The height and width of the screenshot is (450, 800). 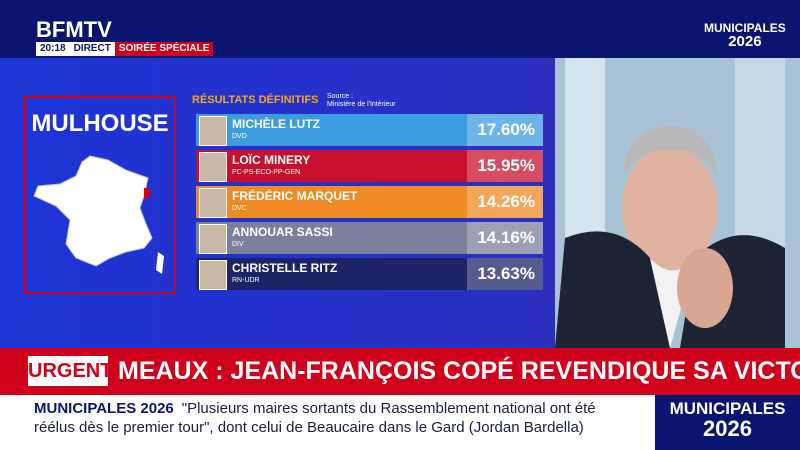 I want to click on live: DIRECT, so click(x=92, y=49).